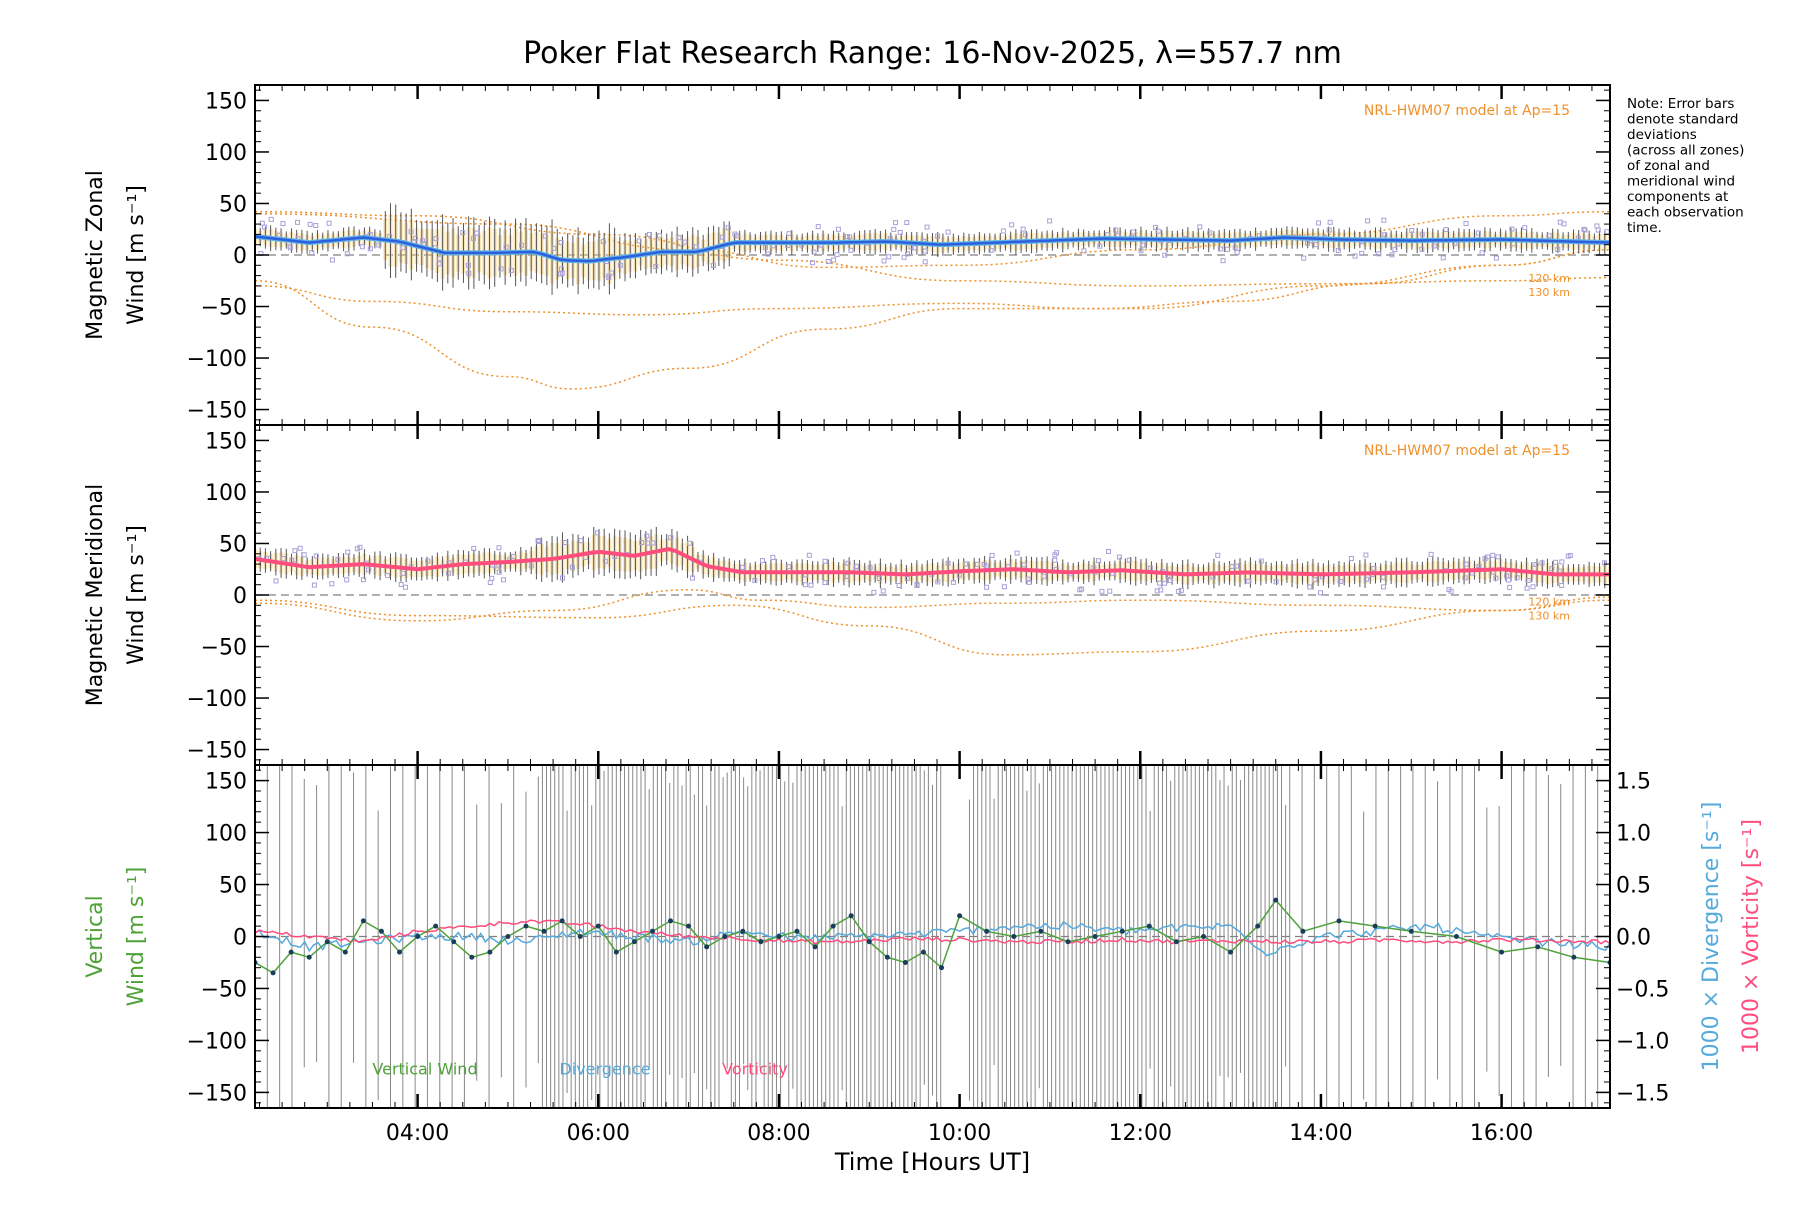 Image resolution: width=1800 pixels, height=1205 pixels. What do you see at coordinates (778, 1133) in the screenshot?
I see `x-tick-label: 08:00` at bounding box center [778, 1133].